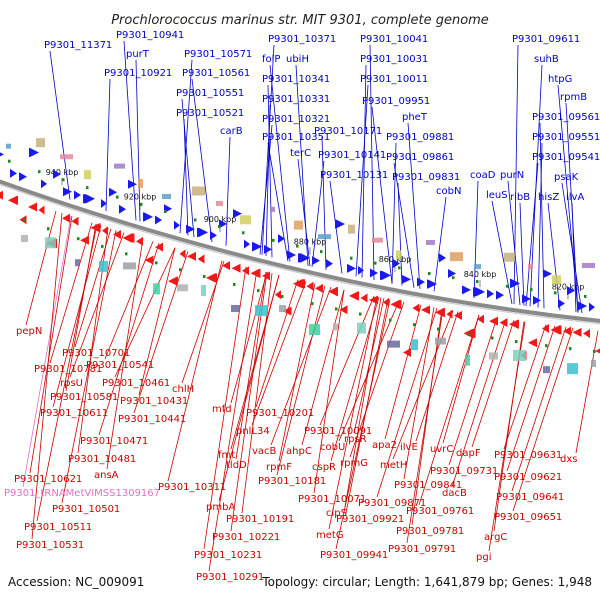  What do you see at coordinates (352, 155) in the screenshot?
I see `forward-gene-label: P9301_10141` at bounding box center [352, 155].